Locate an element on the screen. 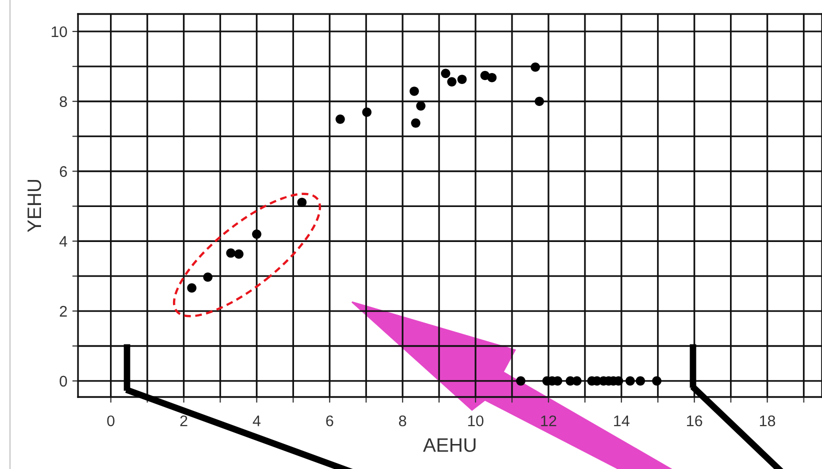 This screenshot has height=469, width=822. y-tick-label: 4 is located at coordinates (63, 241).